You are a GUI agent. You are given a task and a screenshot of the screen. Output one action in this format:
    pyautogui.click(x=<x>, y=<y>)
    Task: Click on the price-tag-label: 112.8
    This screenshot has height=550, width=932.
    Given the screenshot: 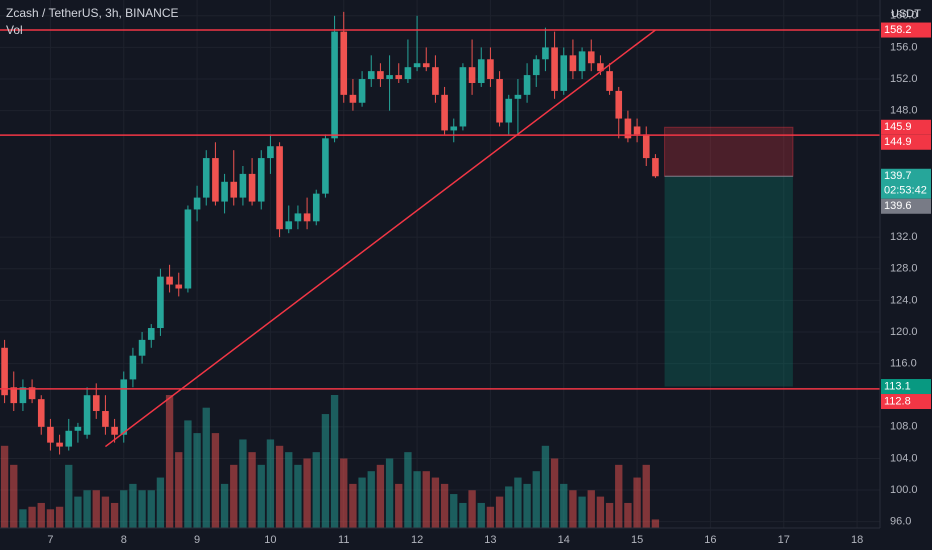 What is the action you would take?
    pyautogui.click(x=897, y=401)
    